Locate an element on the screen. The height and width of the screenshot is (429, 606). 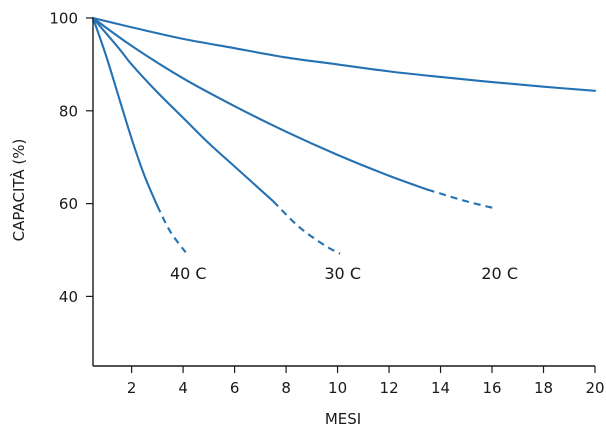
y-tick-label-60: 60 is located at coordinates (68, 204).